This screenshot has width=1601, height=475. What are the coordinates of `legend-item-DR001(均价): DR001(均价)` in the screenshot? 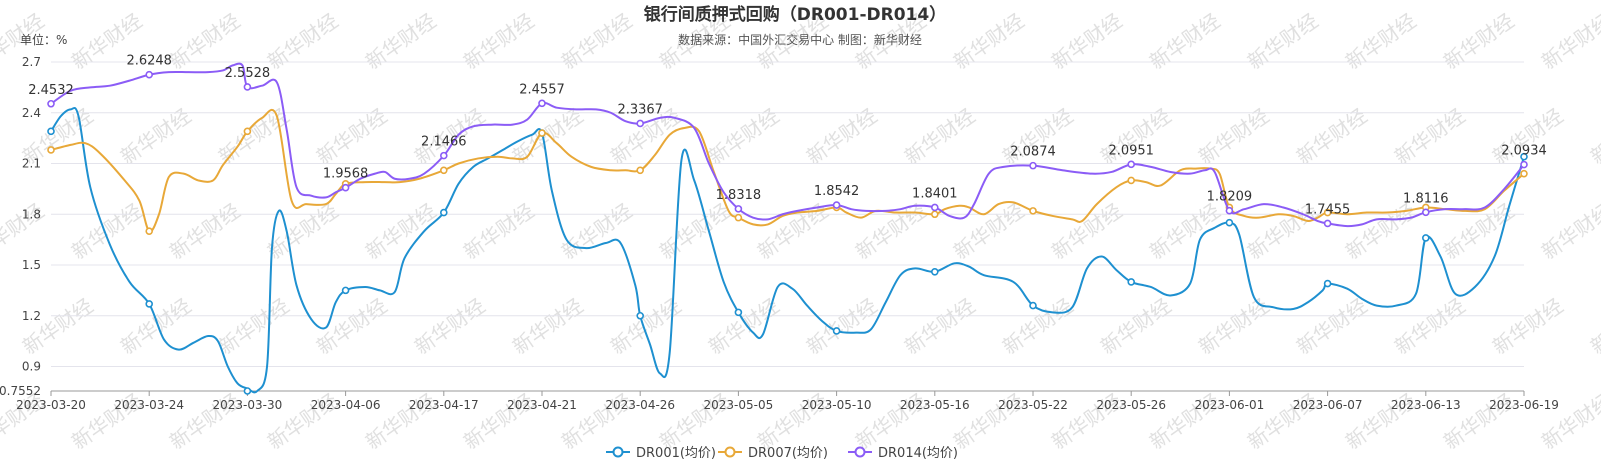 It's located at (661, 453).